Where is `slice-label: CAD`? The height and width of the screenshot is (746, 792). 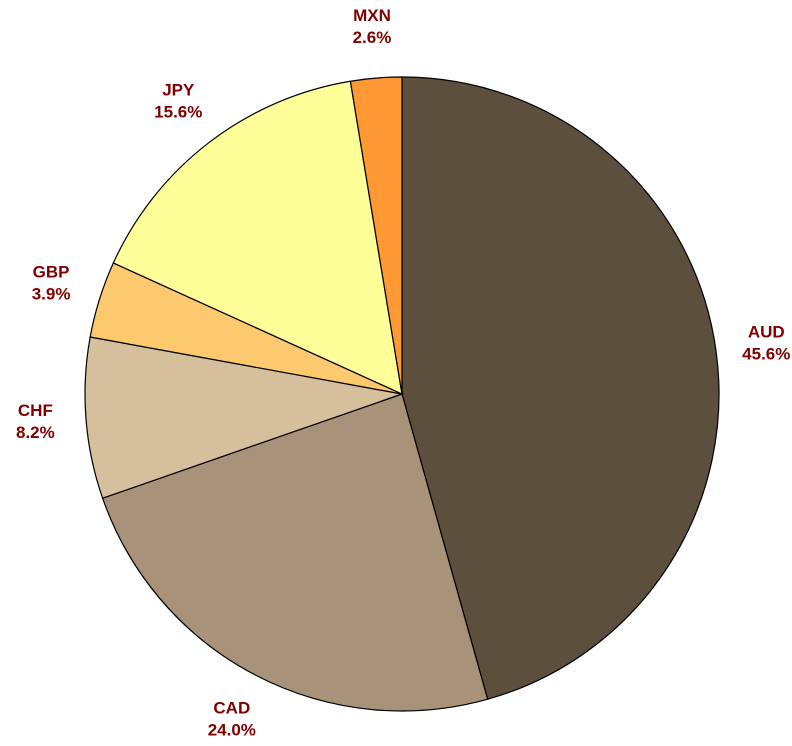
slice-label: CAD is located at coordinates (231, 707).